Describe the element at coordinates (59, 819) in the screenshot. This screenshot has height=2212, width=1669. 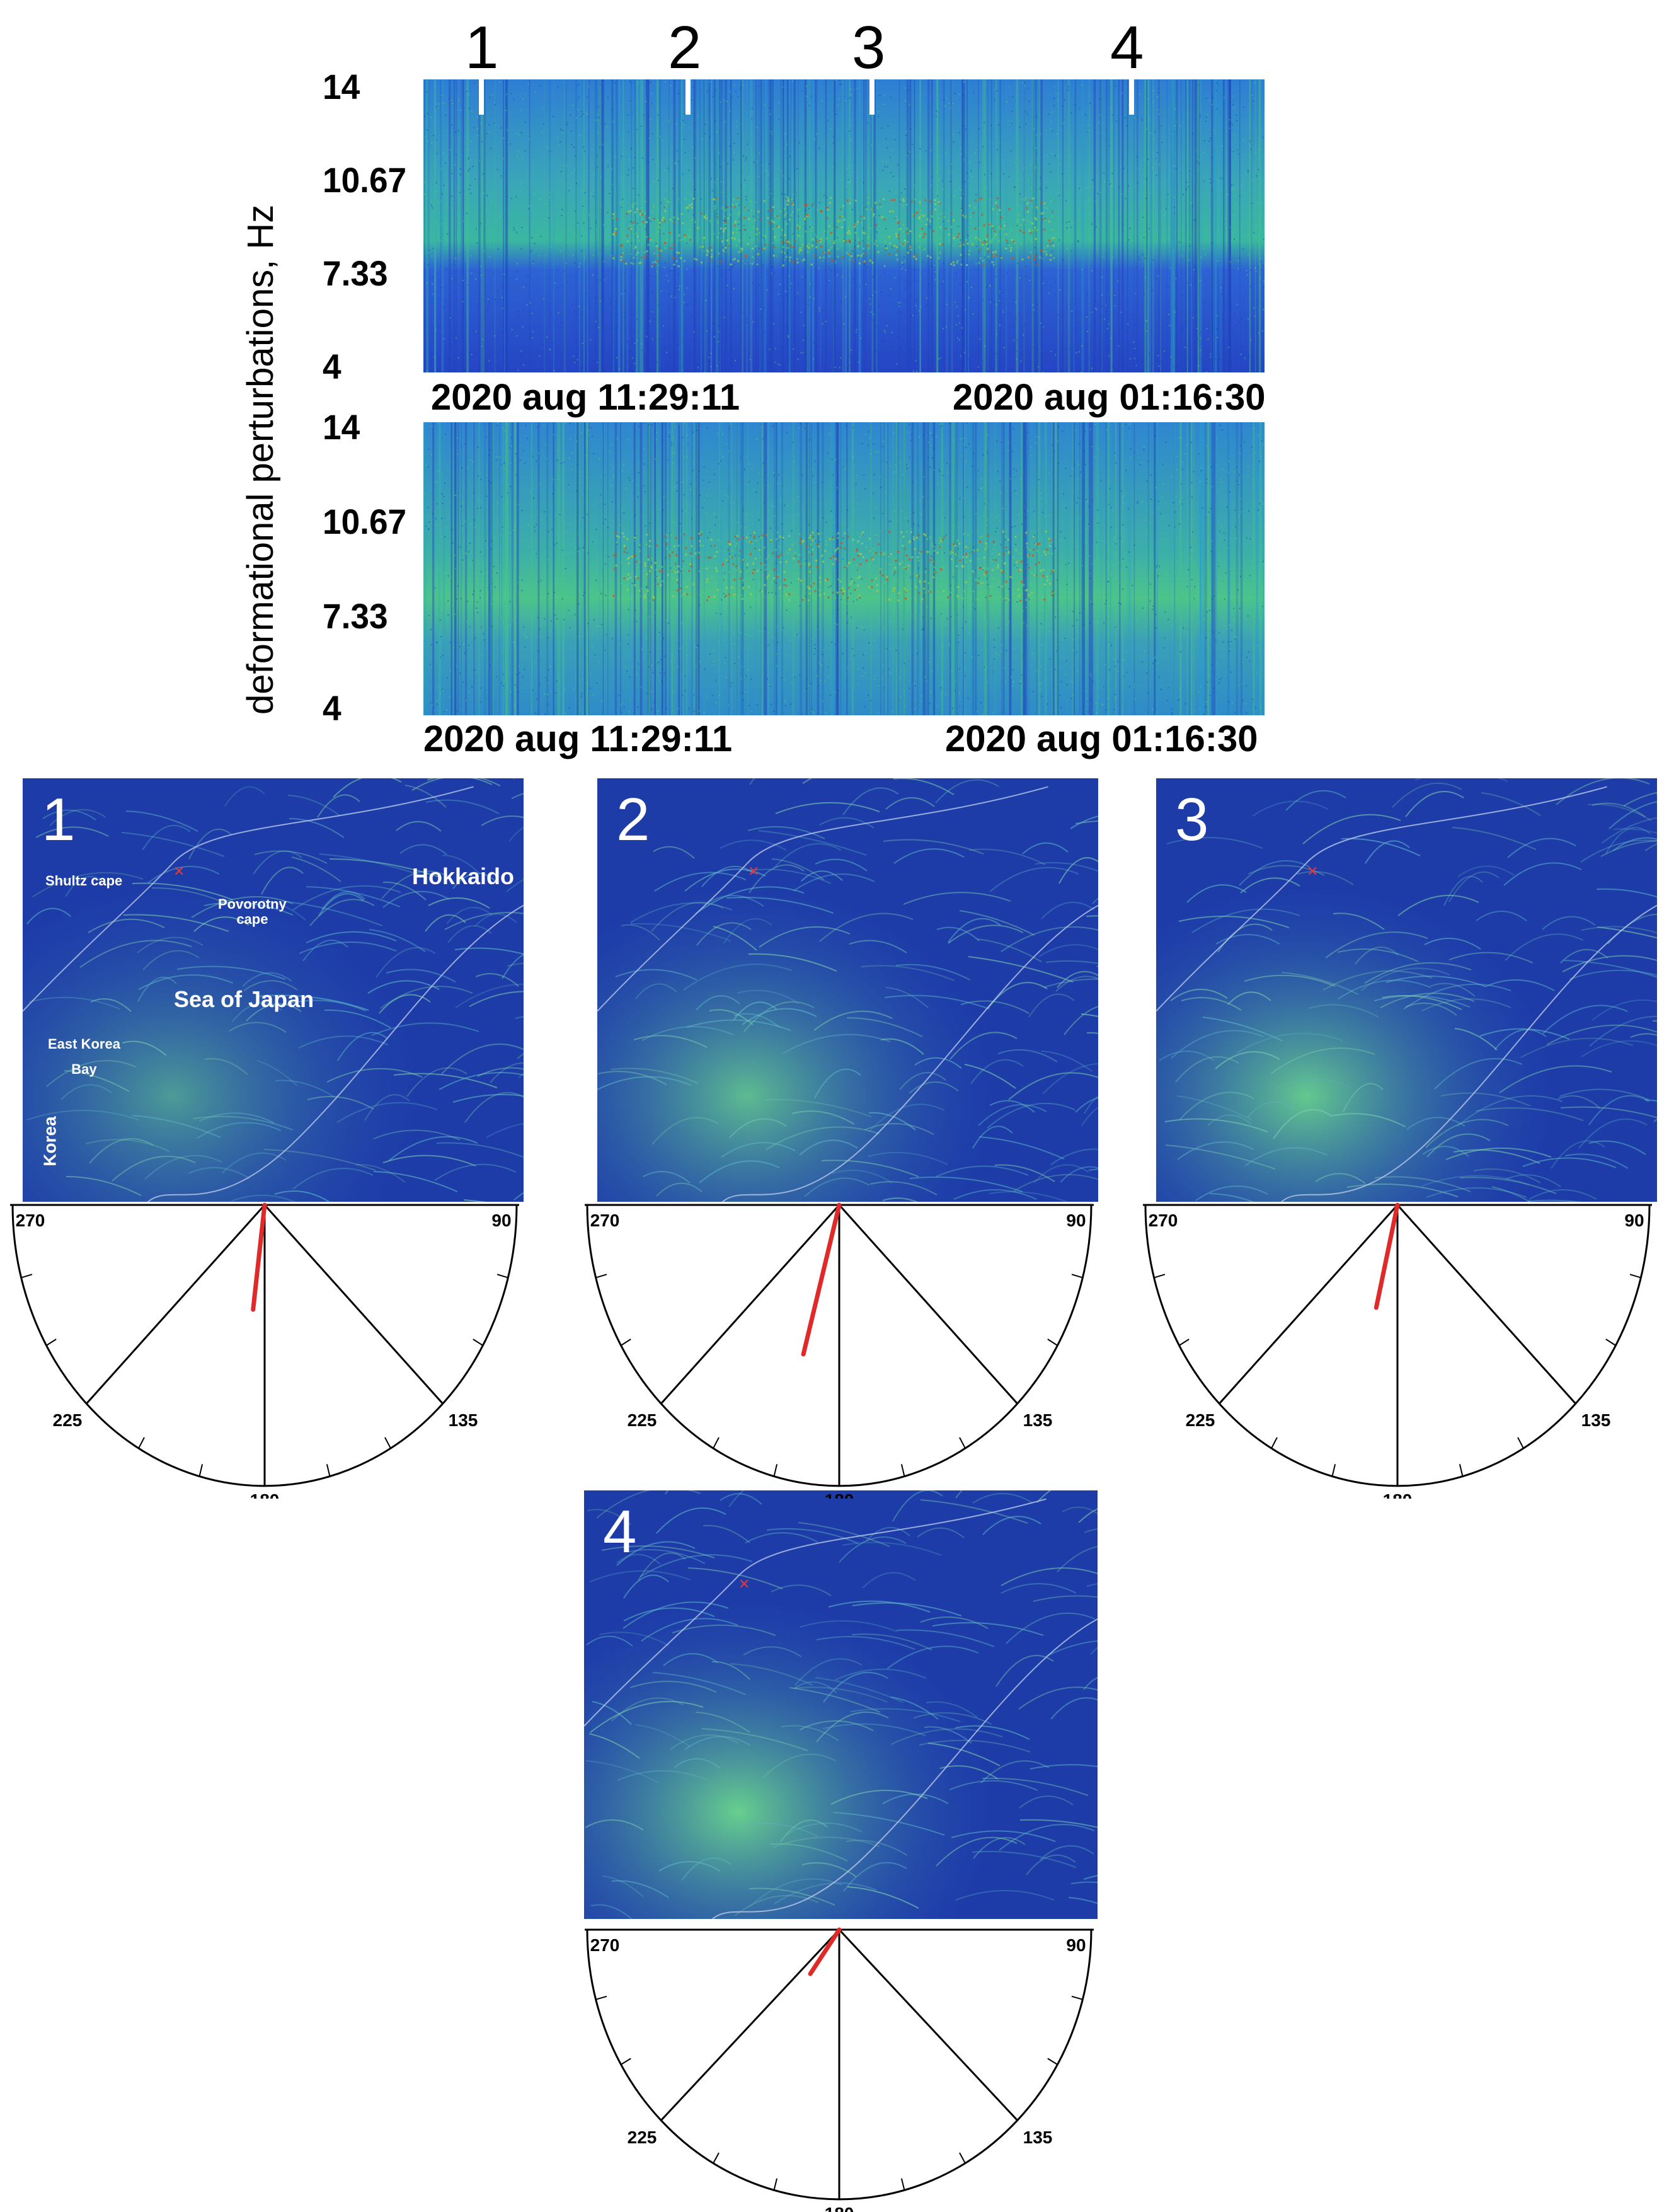
I see `panel-number: 1` at that location.